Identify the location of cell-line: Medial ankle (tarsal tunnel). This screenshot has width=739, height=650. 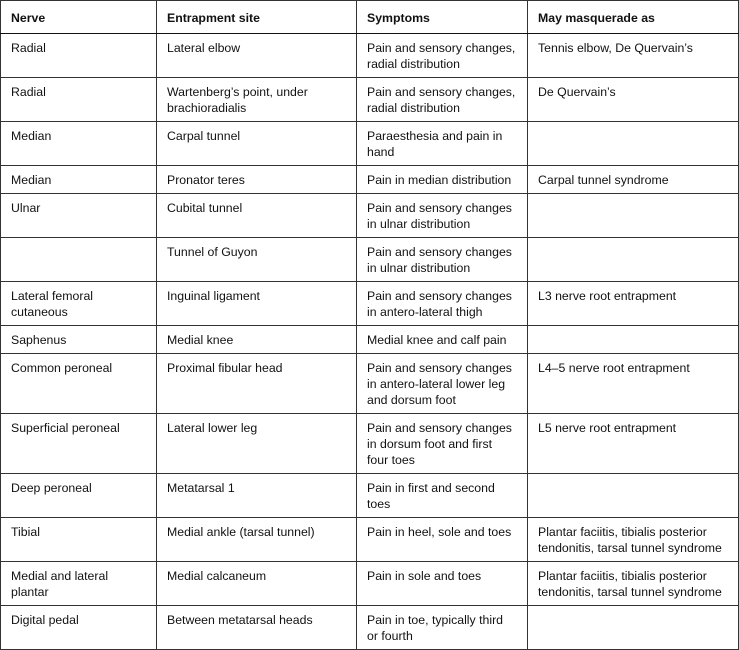
(241, 532).